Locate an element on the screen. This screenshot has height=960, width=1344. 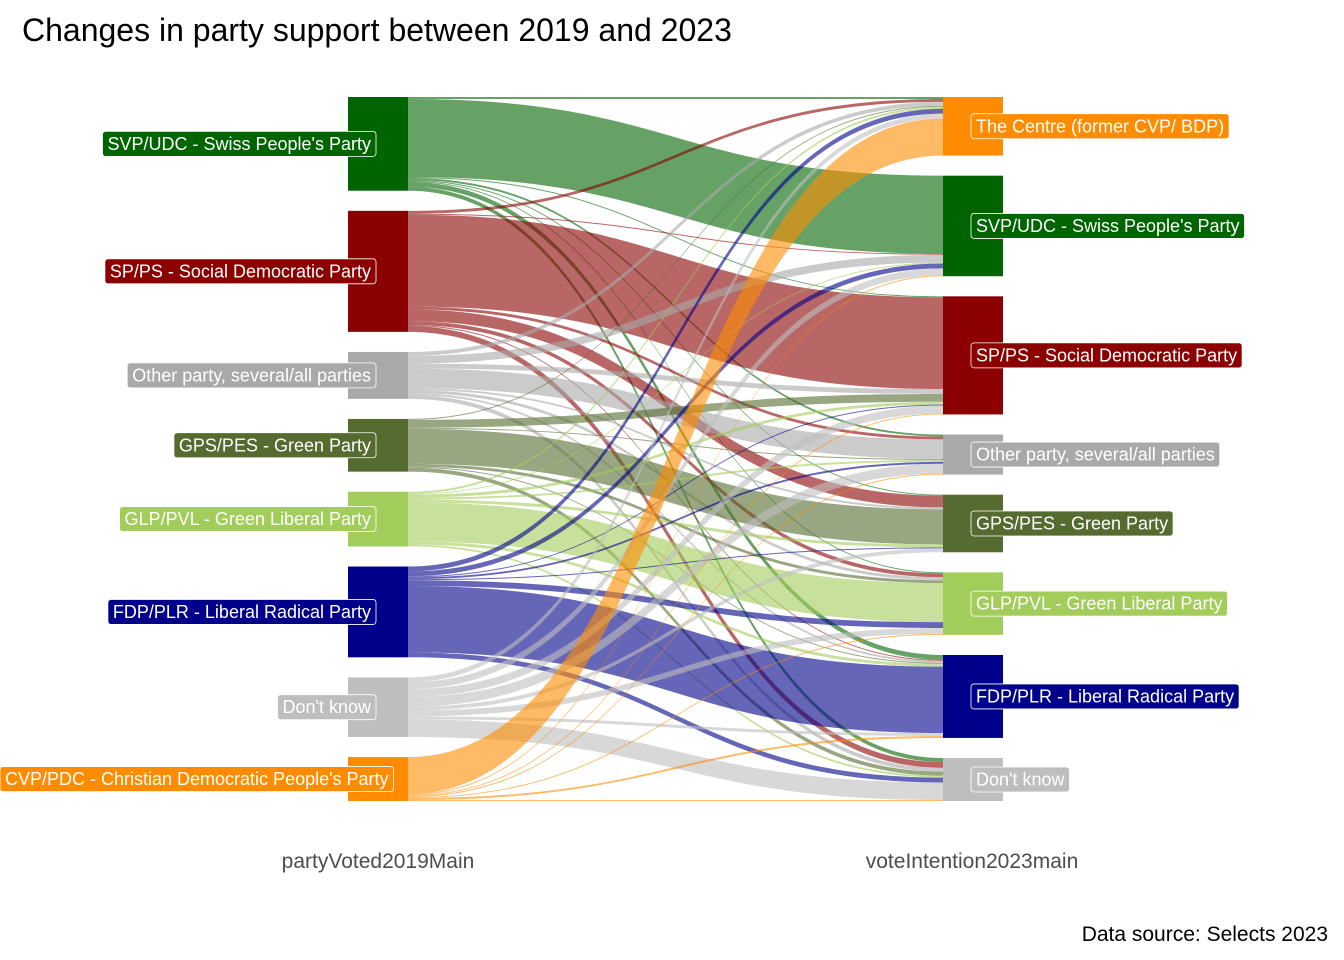
flow-gps-to-dk is located at coordinates (675, 621).